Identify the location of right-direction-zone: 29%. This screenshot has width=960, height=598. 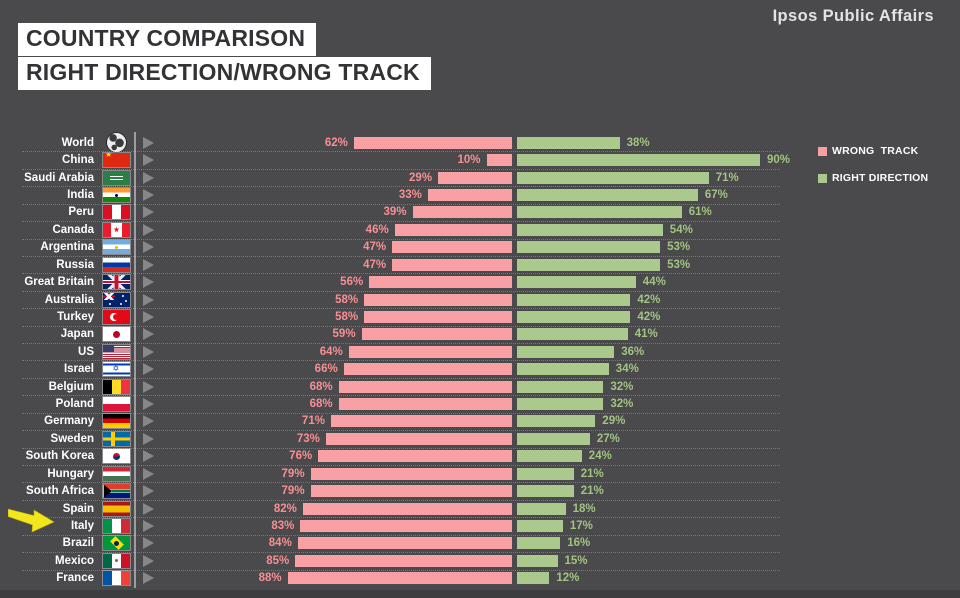
(738, 421).